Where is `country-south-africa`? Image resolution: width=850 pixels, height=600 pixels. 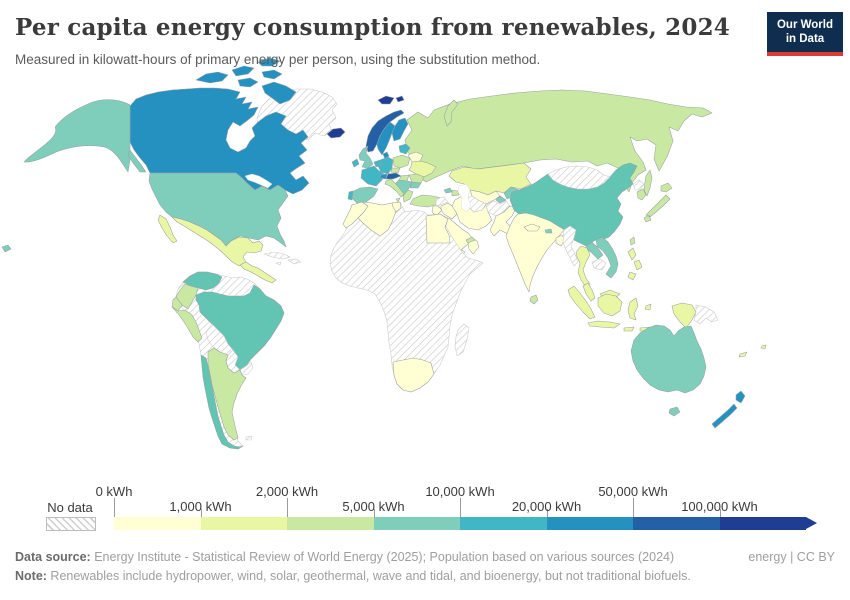 country-south-africa is located at coordinates (413, 375).